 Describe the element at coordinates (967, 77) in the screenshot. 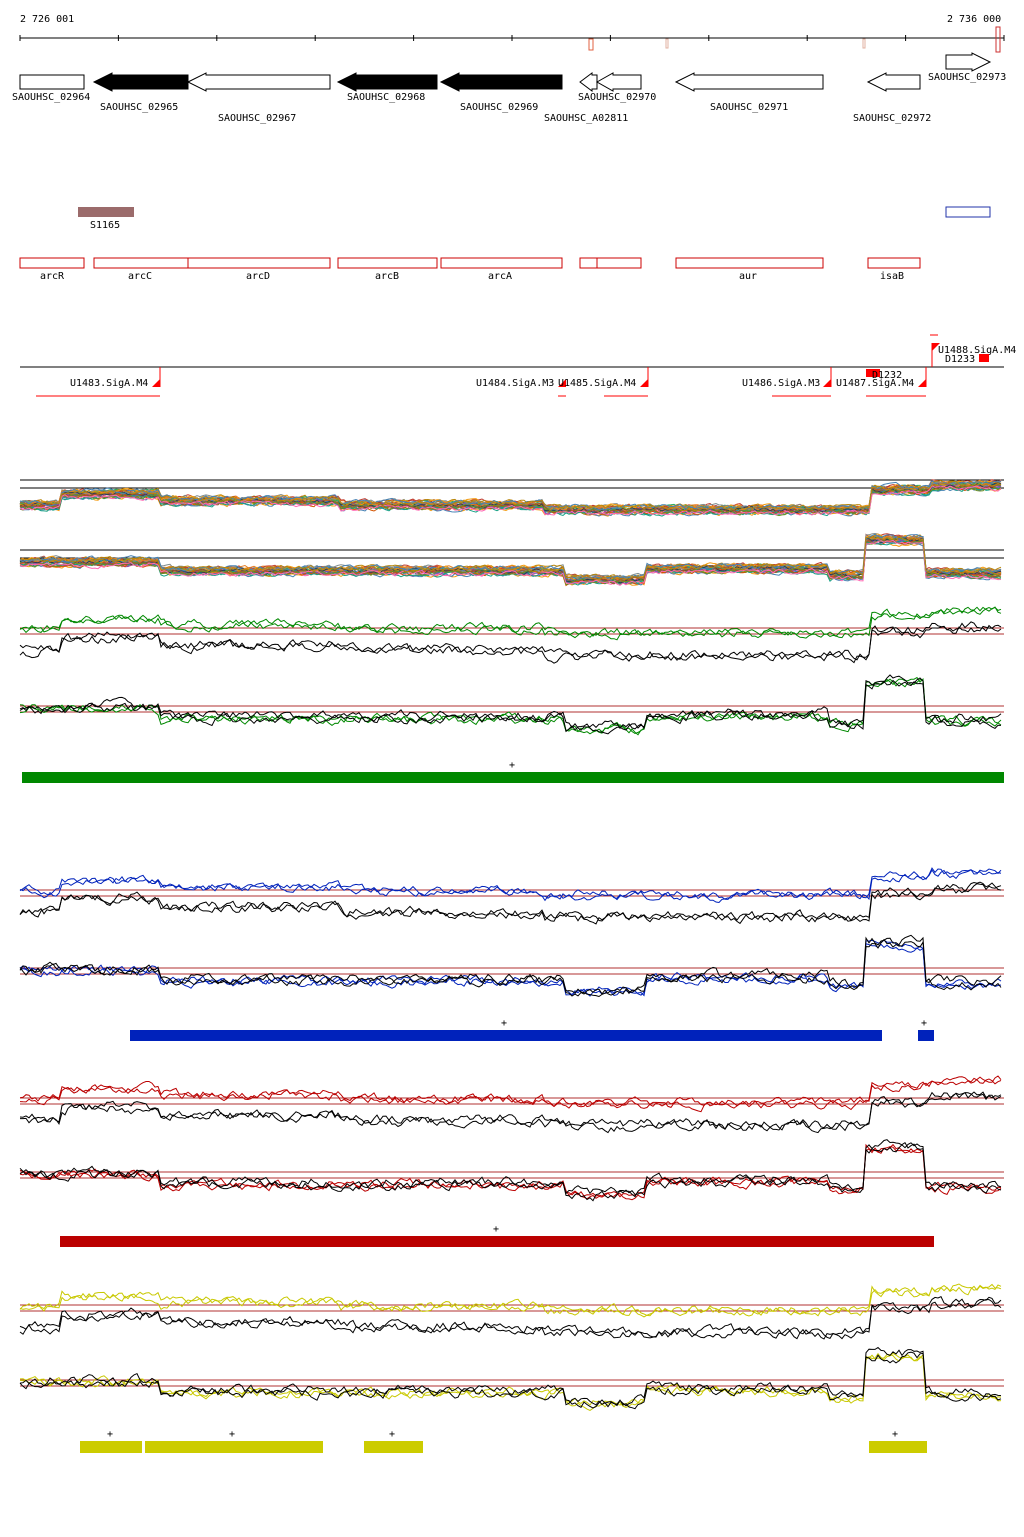

I see `gene-label: SAOUHSC_02973` at that location.